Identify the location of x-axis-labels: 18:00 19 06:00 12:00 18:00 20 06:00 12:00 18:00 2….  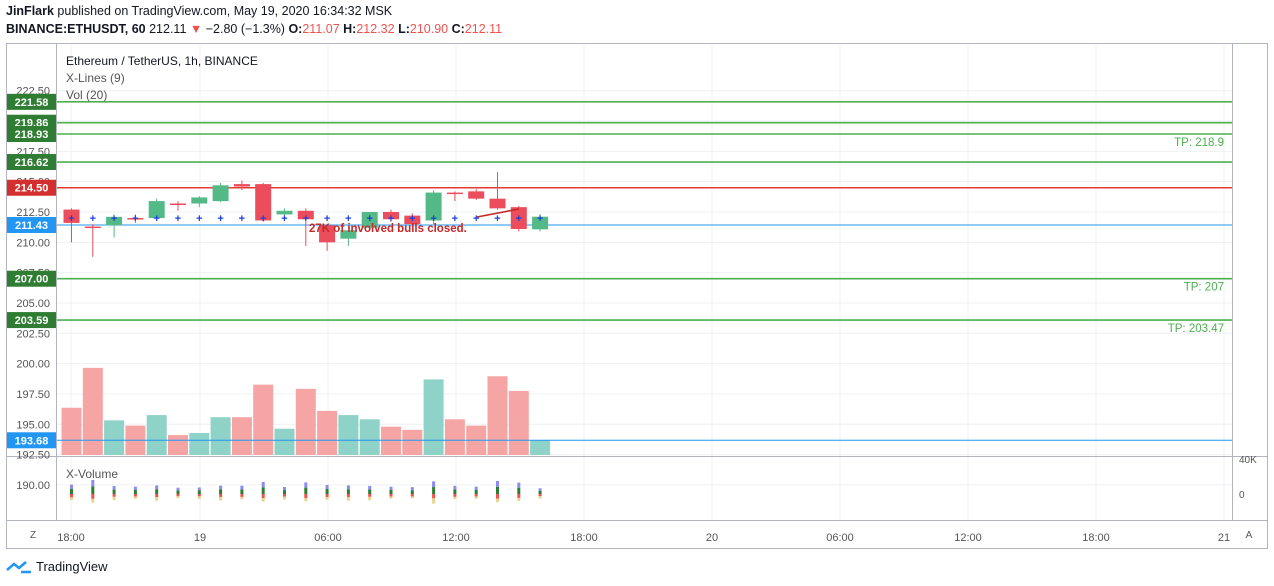
(643, 538).